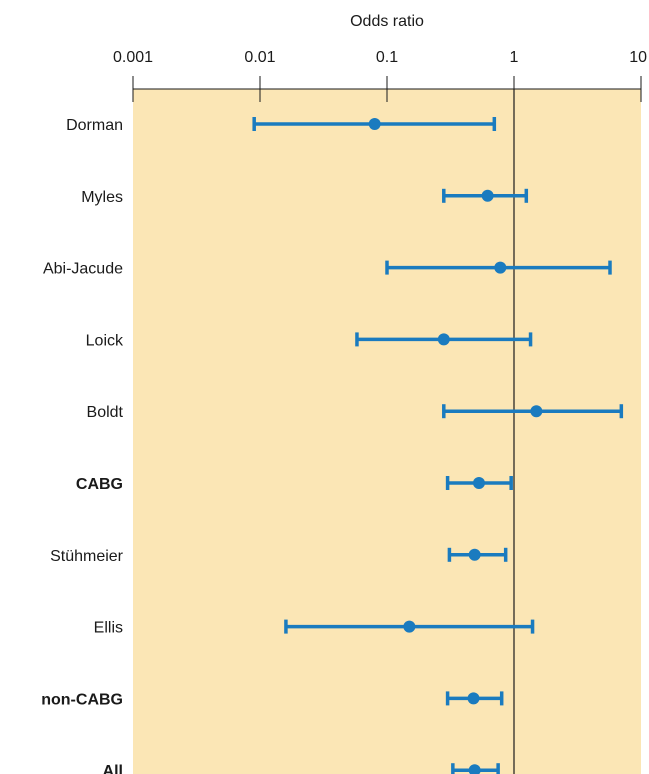 This screenshot has height=774, width=649. What do you see at coordinates (327, 269) in the screenshot?
I see `study-row: Abi-Jacude` at bounding box center [327, 269].